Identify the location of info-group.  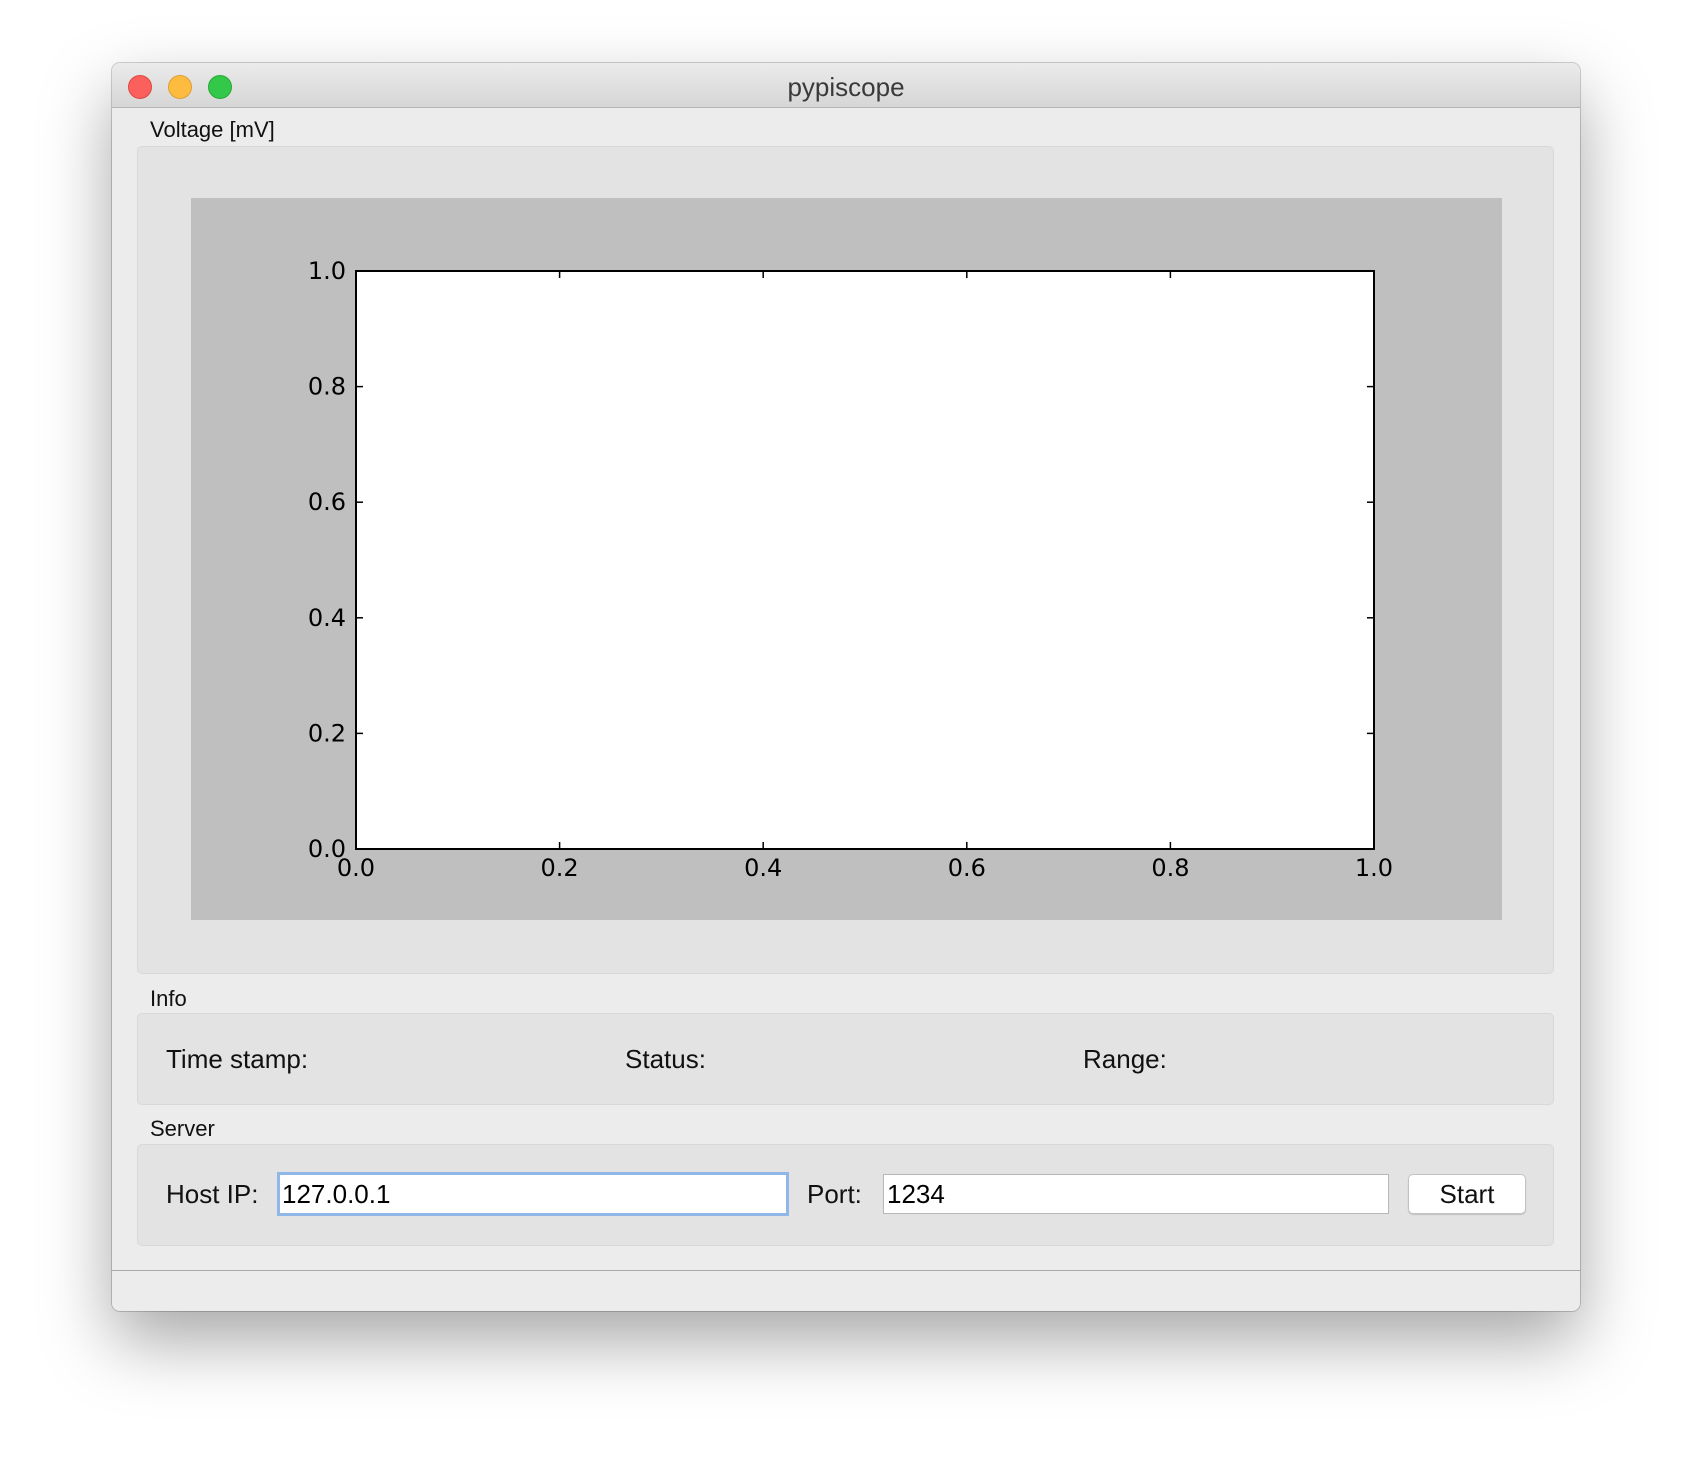
(845, 1059).